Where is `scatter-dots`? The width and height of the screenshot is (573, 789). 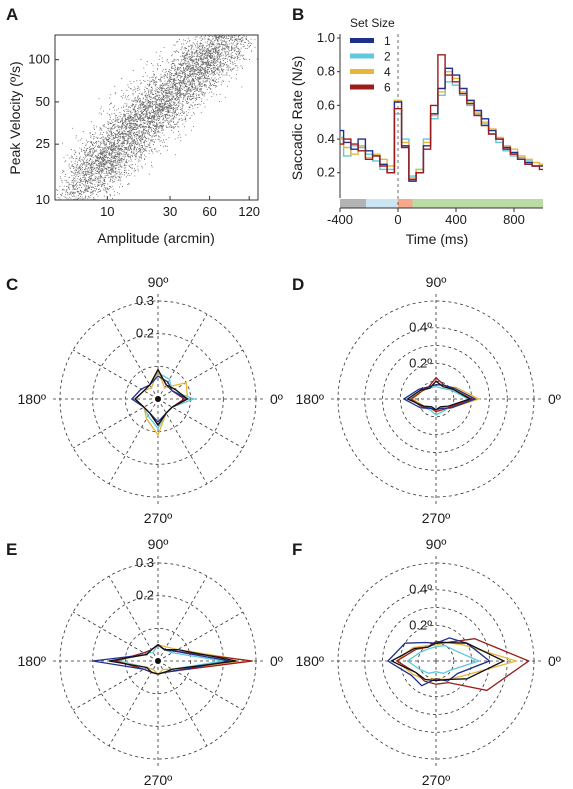
scatter-dots is located at coordinates (157, 117).